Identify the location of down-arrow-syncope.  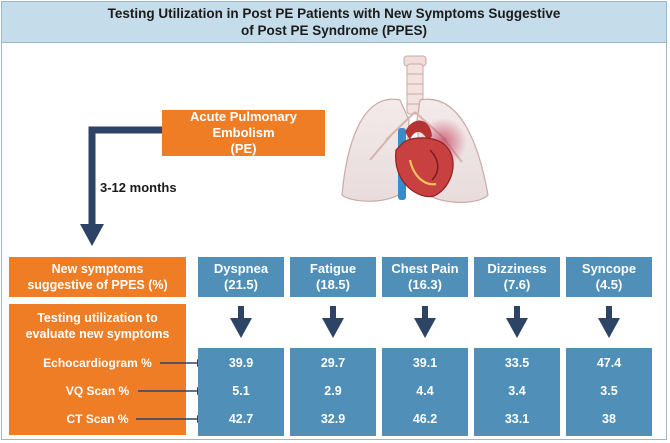
(609, 322).